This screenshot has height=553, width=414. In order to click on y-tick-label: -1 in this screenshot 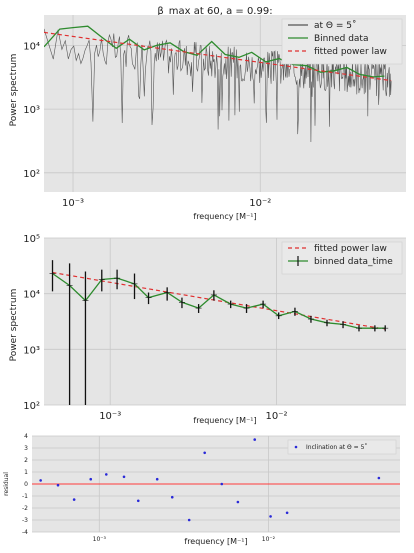, I will do `click(25, 496)`.